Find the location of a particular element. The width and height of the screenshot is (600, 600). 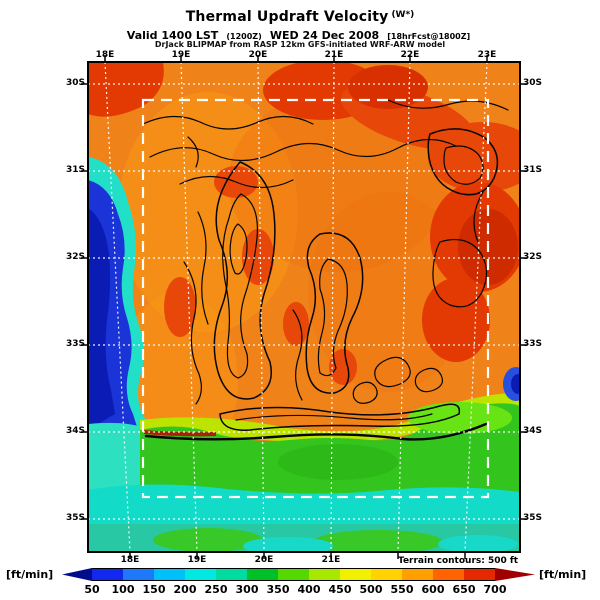

lat-label-left: 32S is located at coordinates (75, 257).